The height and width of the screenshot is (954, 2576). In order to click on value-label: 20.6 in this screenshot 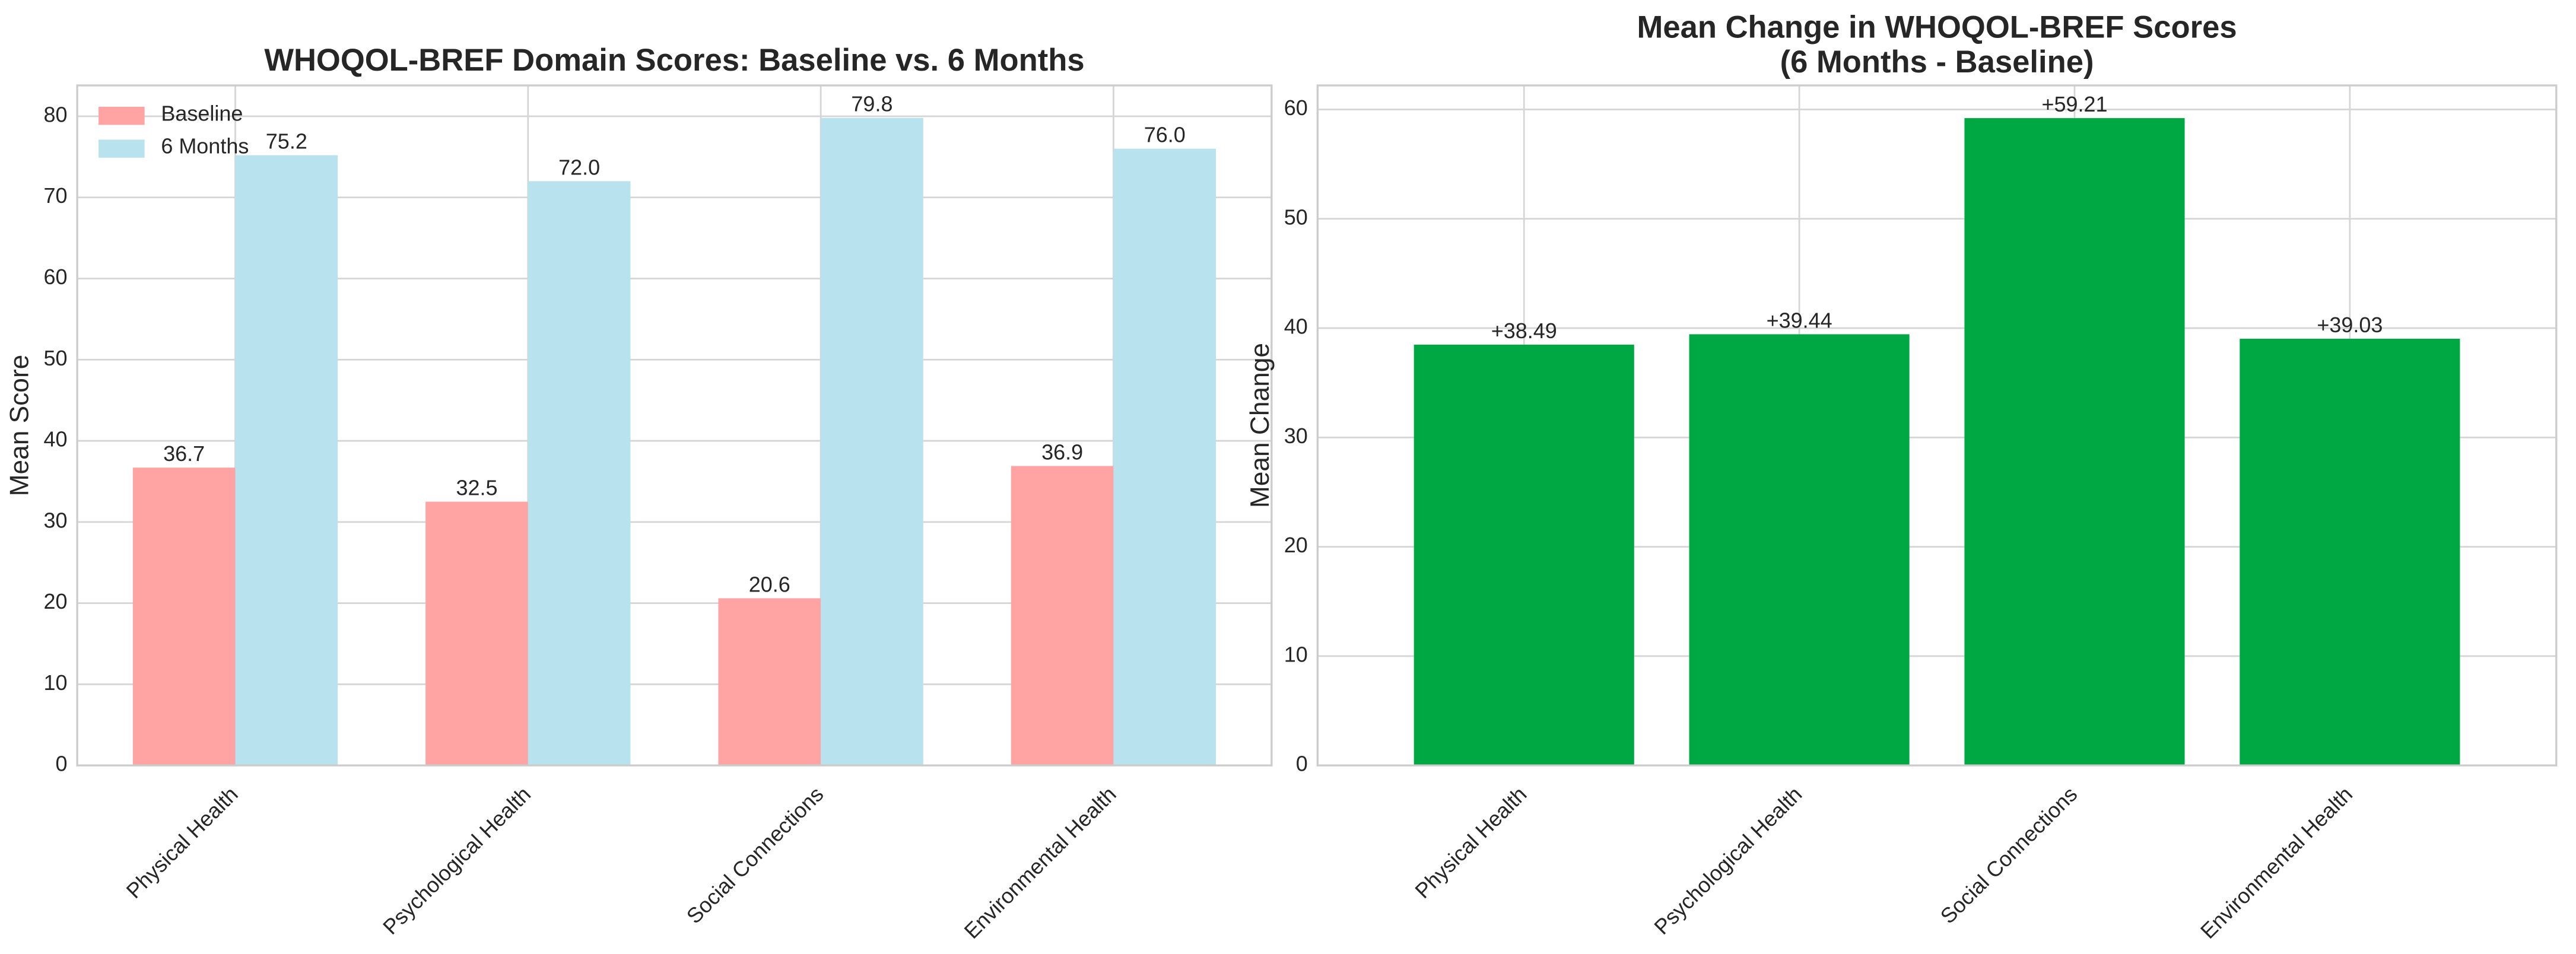, I will do `click(769, 584)`.